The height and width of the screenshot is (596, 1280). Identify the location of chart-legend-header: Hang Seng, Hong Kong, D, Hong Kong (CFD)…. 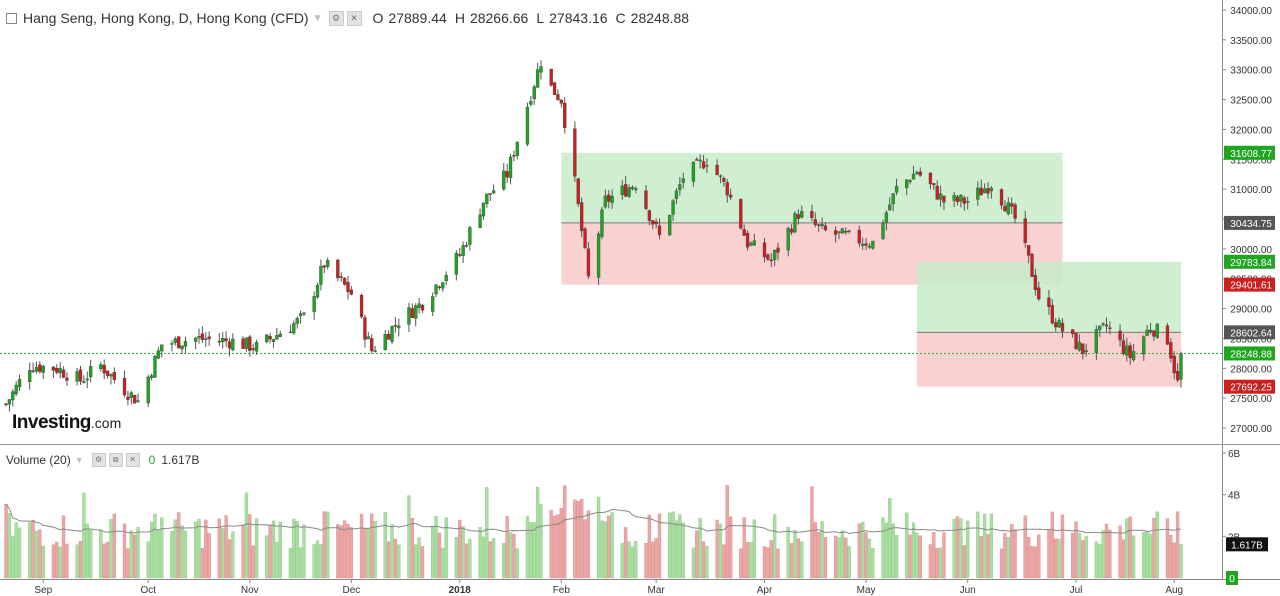
(347, 18).